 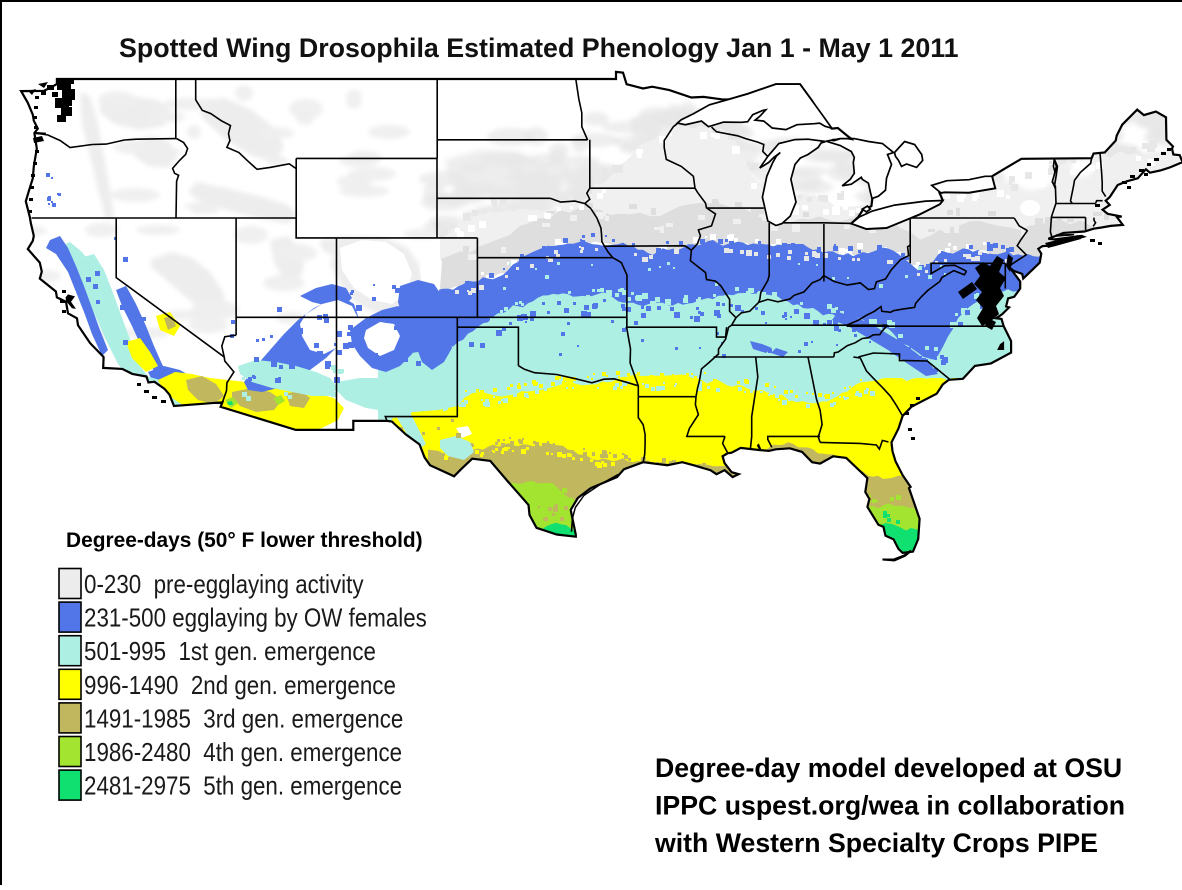 I want to click on svg-text: 0-230 pre-egglaying activity, so click(x=224, y=584).